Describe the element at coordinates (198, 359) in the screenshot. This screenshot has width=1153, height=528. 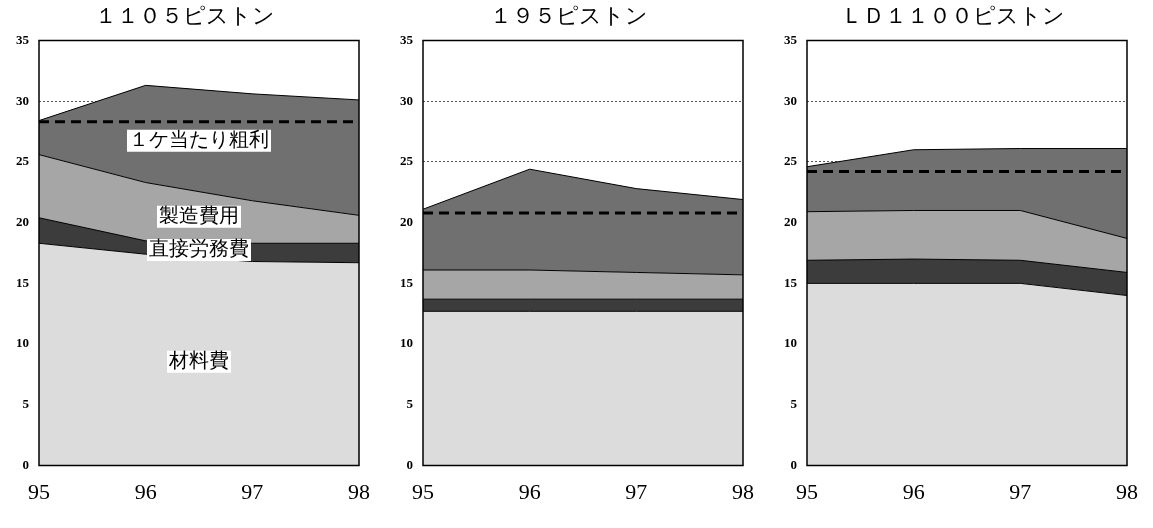
I see `series-label: 材料費` at that location.